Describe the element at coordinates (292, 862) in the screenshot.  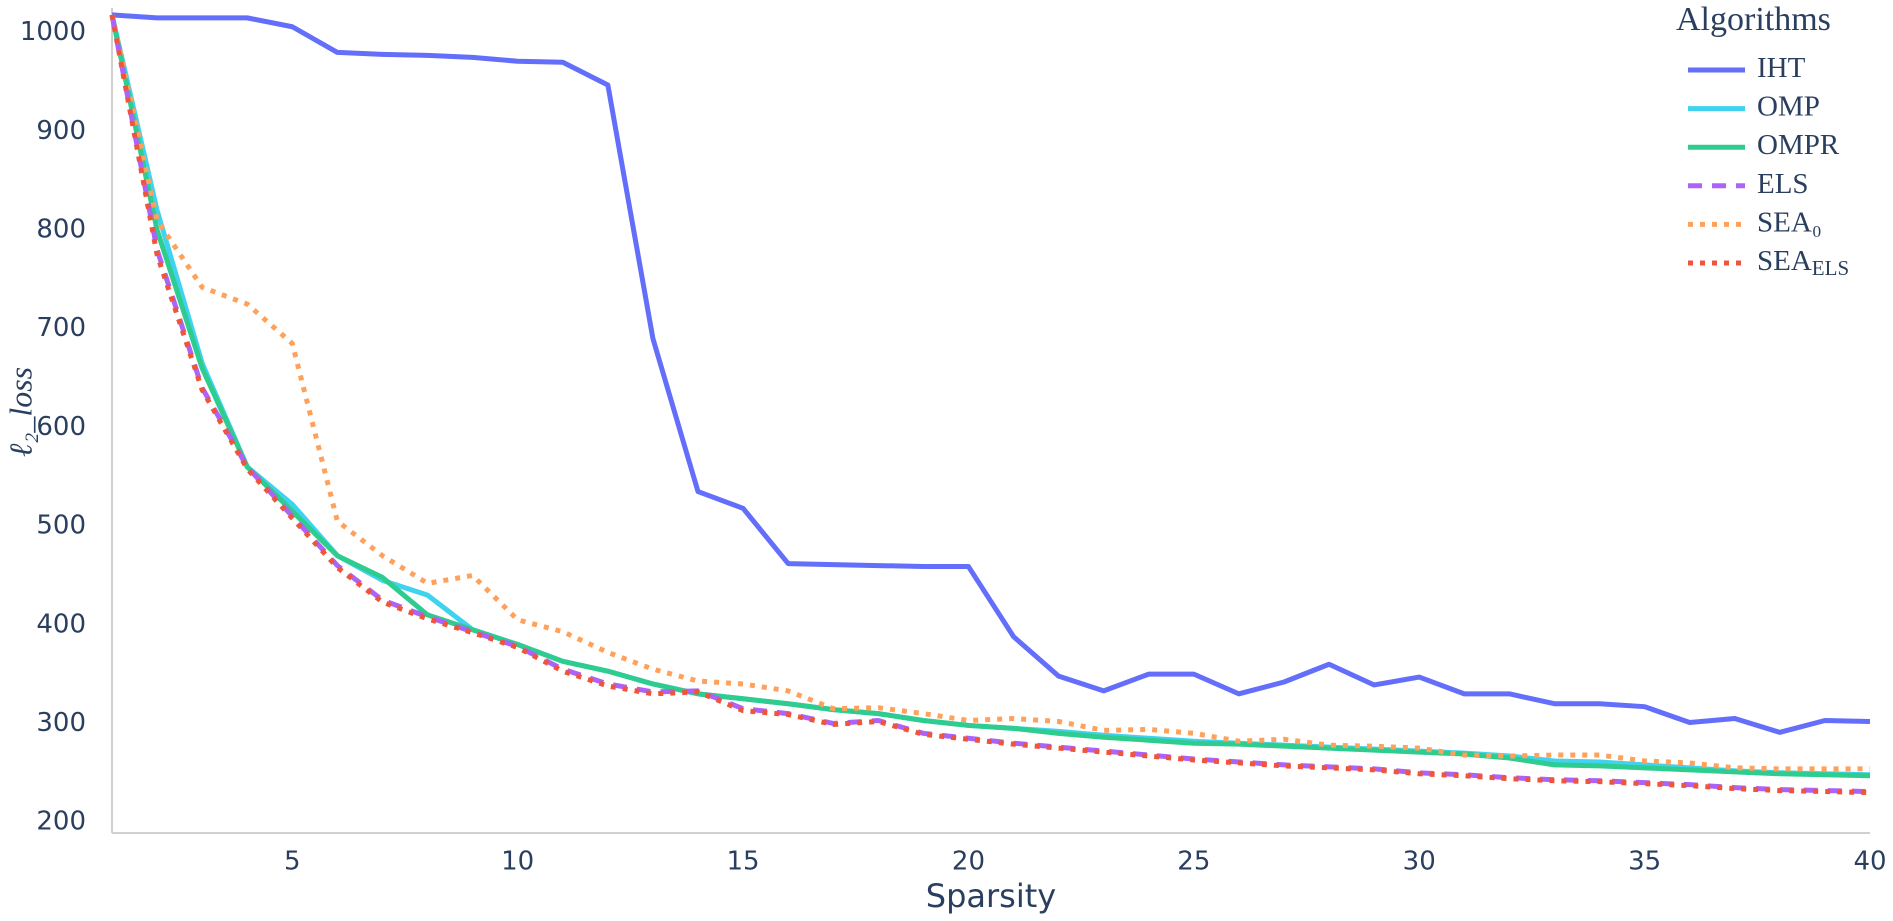
I see `x-tick-label: 5` at that location.